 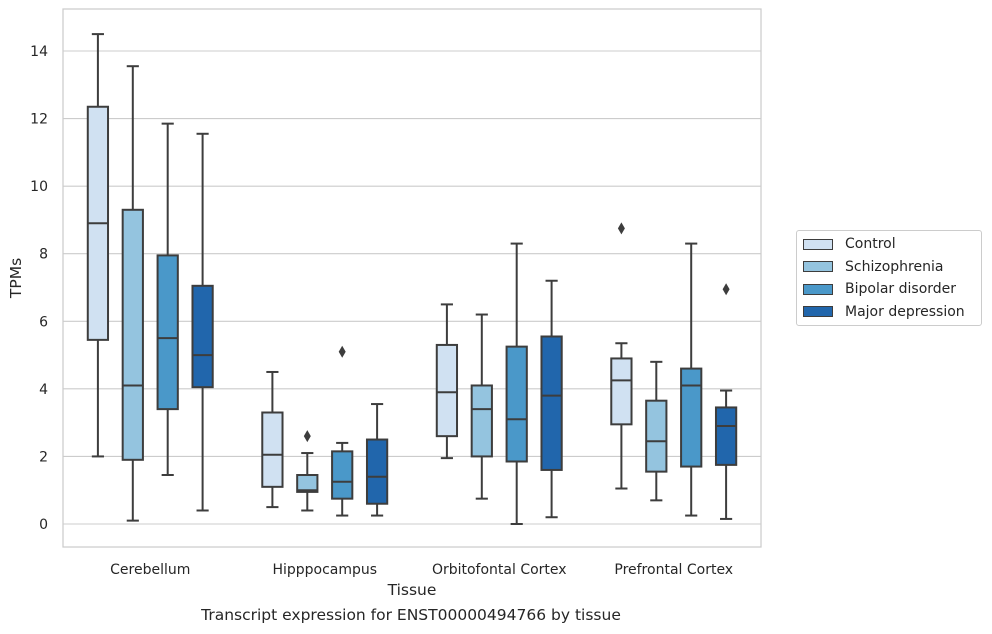 I want to click on y-tick-label: 4, so click(x=43, y=390).